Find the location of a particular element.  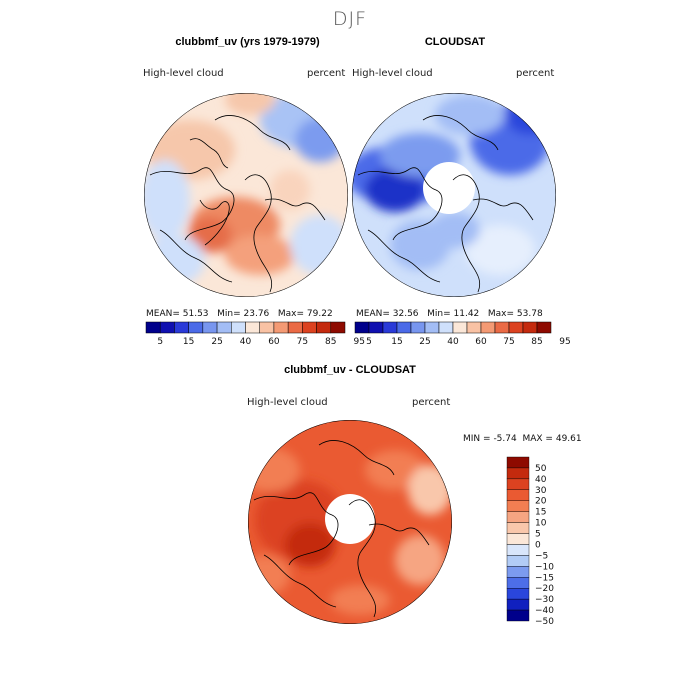

panel3-title: clubbmf_uv - CLOUDSAT is located at coordinates (350, 370).